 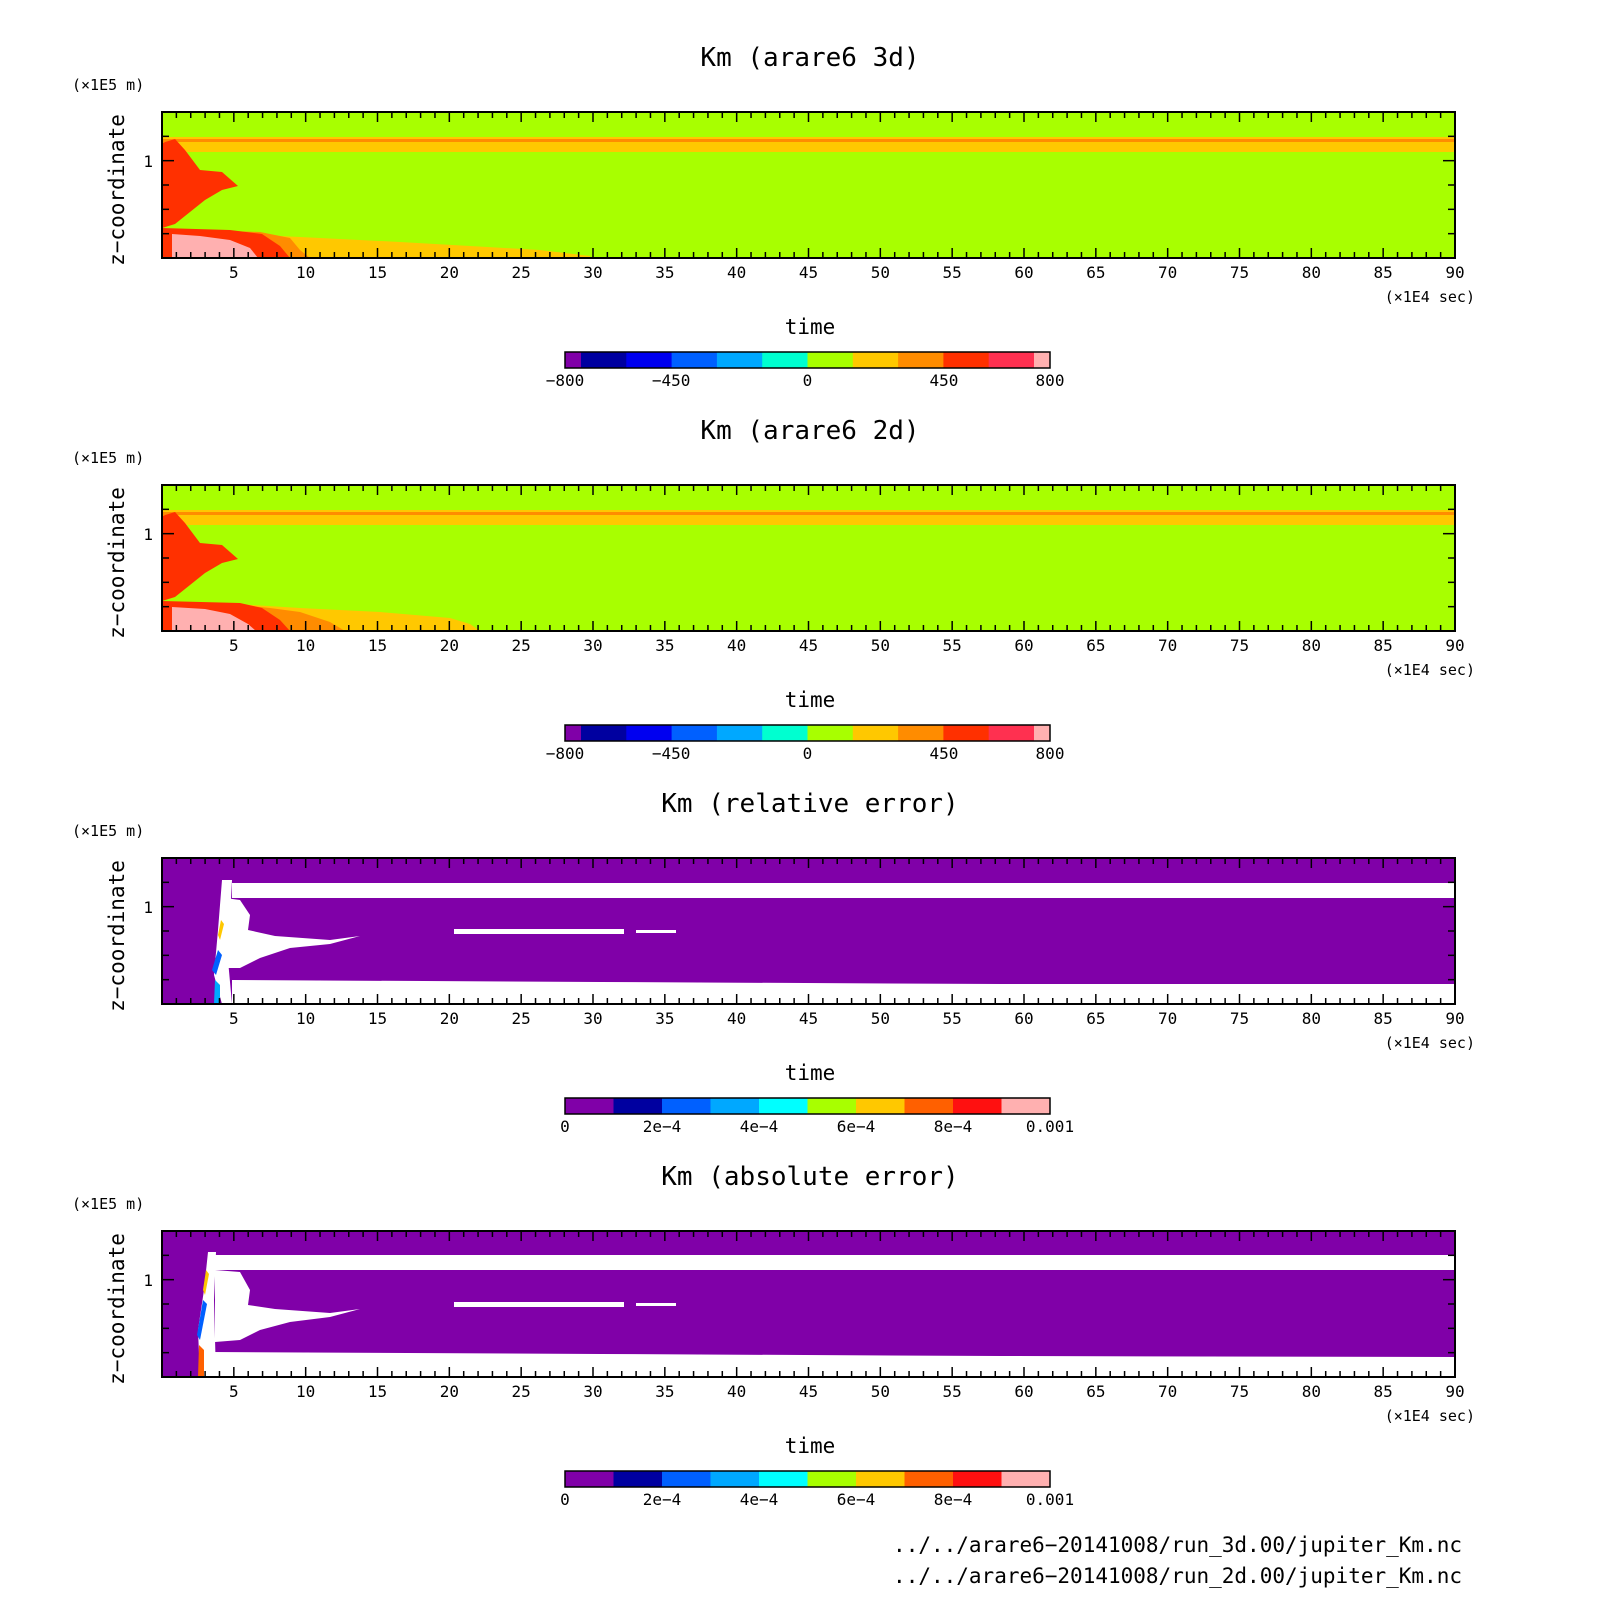 I want to click on panel-2-x-label: time, so click(x=810, y=700).